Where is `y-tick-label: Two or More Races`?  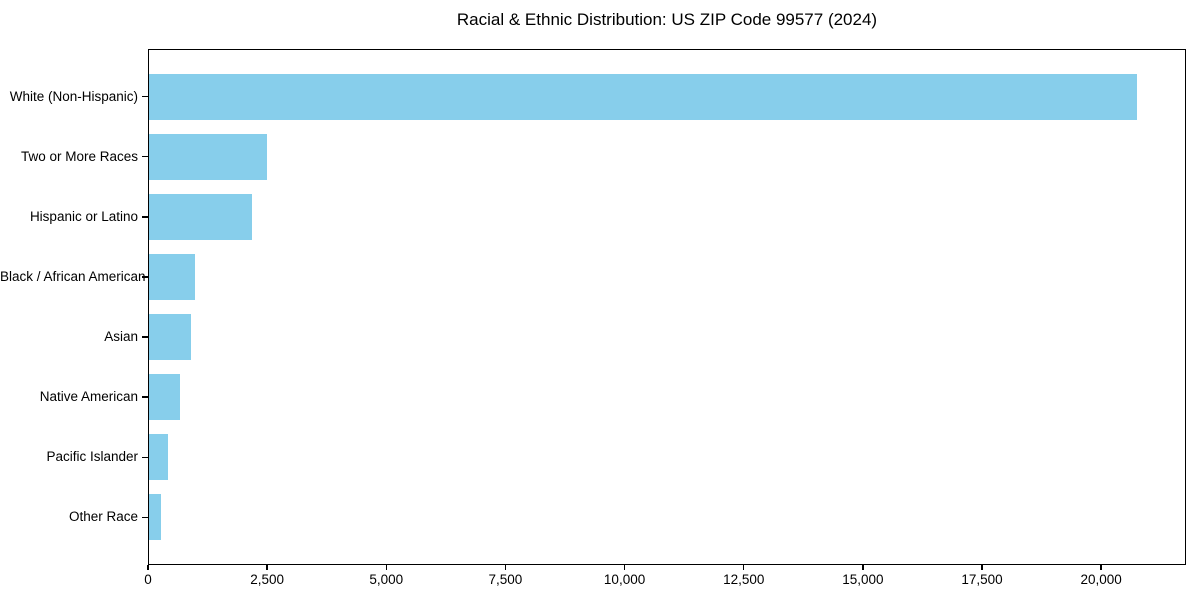 y-tick-label: Two or More Races is located at coordinates (79, 156).